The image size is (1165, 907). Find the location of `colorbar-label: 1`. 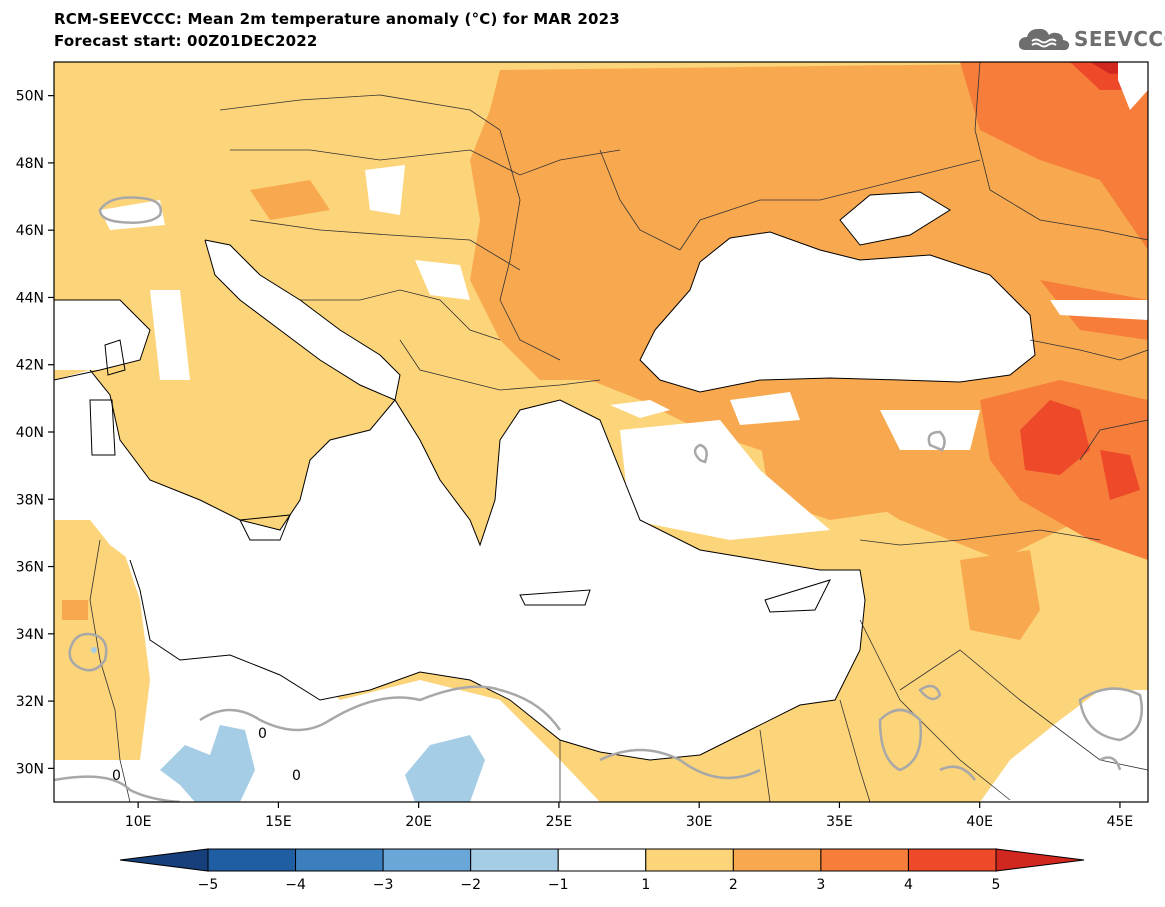

colorbar-label: 1 is located at coordinates (645, 885).